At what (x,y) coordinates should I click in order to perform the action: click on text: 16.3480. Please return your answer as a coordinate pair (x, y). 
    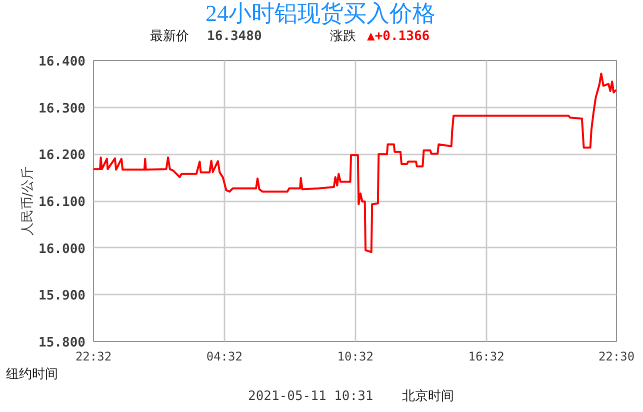
    Looking at the image, I should click on (234, 37).